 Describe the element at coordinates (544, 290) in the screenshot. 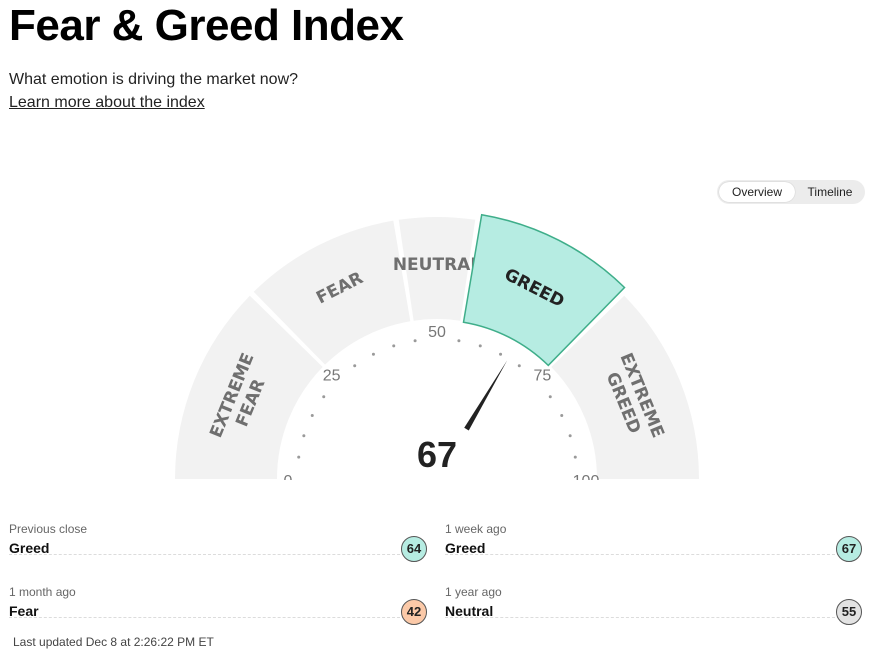

I see `gauge-segment-greed` at that location.